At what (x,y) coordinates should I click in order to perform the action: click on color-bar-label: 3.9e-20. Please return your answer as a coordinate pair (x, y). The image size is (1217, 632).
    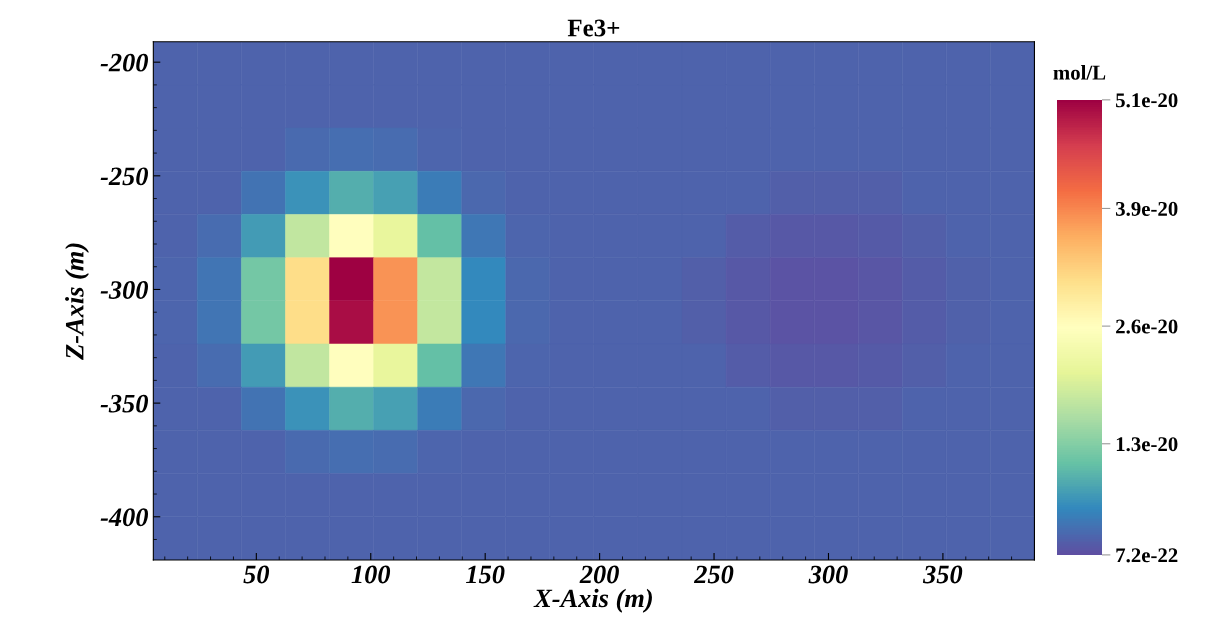
    Looking at the image, I should click on (1146, 208).